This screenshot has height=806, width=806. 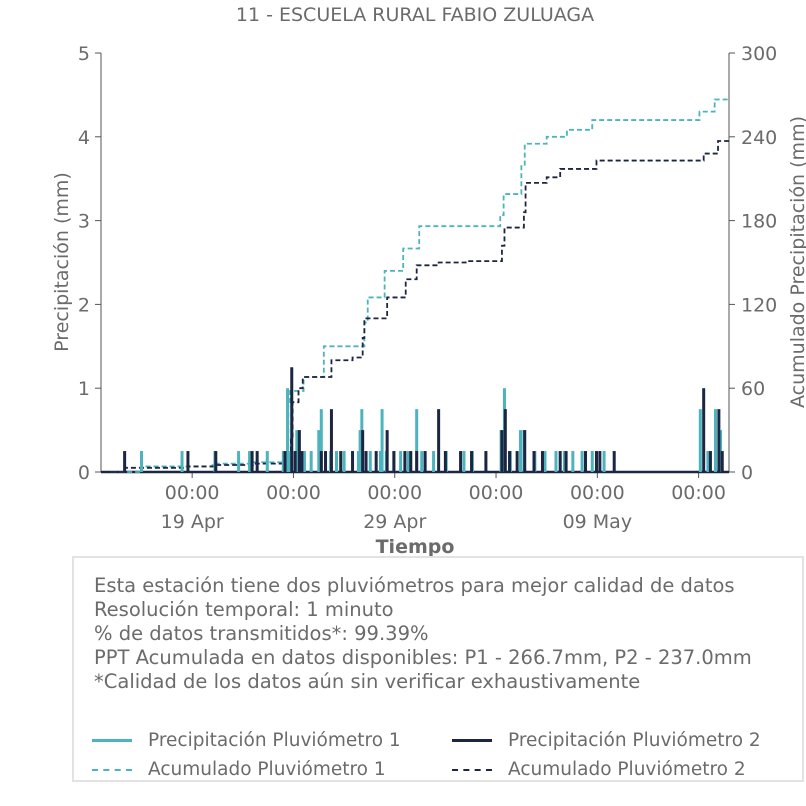 What do you see at coordinates (759, 222) in the screenshot?
I see `y-tick-label-right: 180` at bounding box center [759, 222].